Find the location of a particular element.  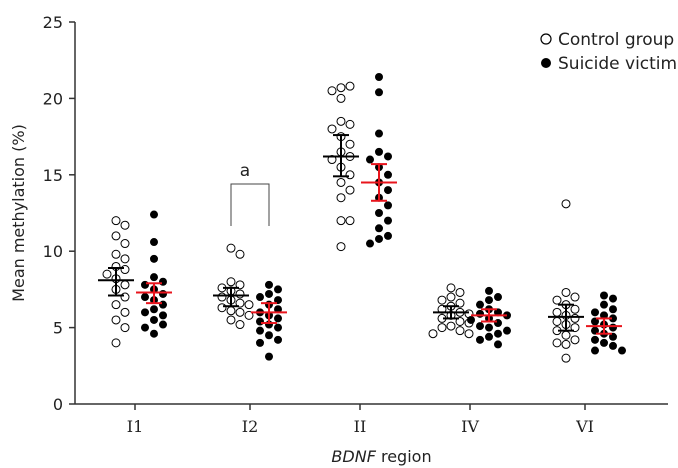

x-tick-label: I1 is located at coordinates (135, 426).